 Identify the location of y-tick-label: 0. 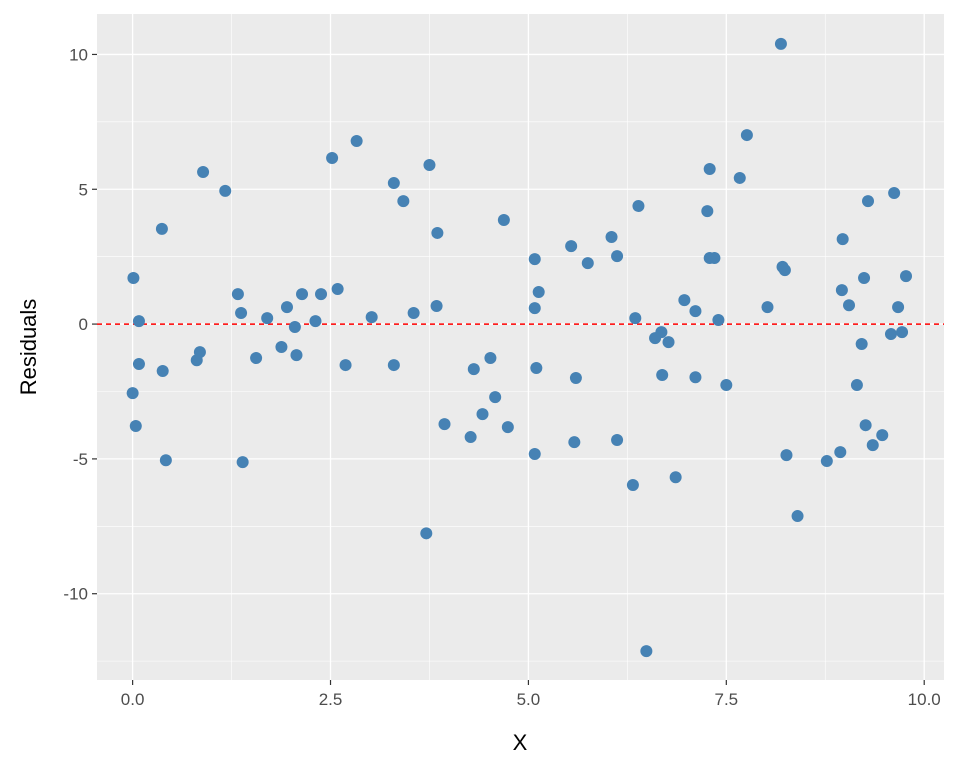
(83, 324).